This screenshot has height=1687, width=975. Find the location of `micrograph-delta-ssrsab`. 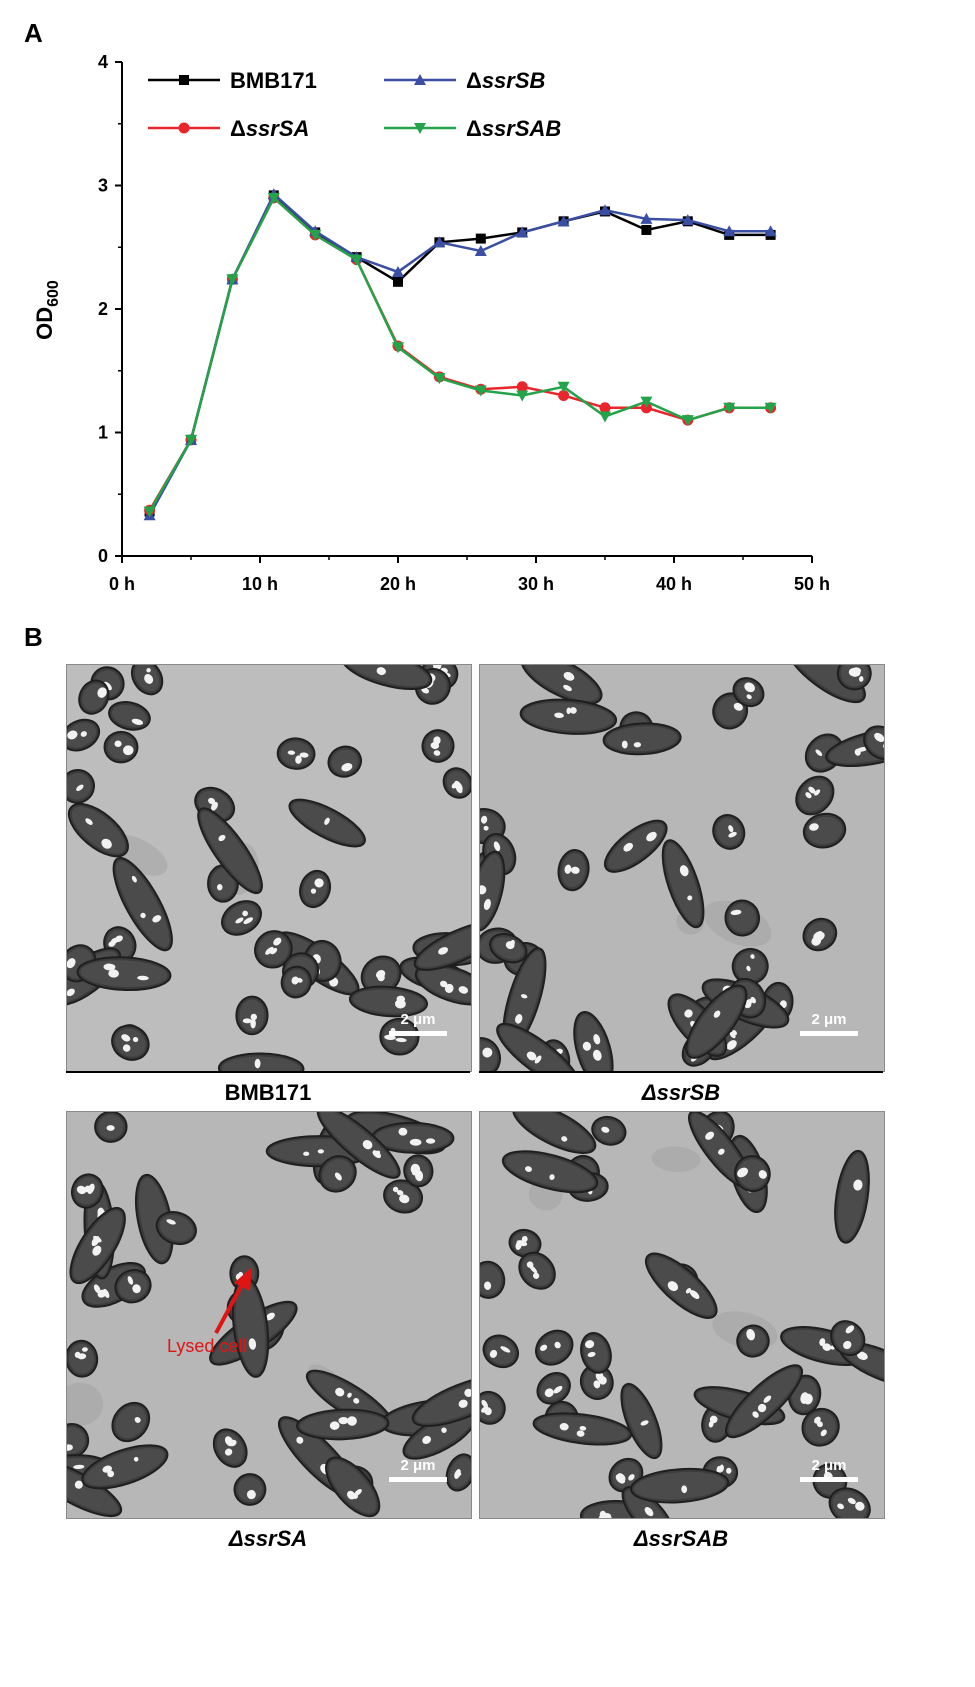

micrograph-delta-ssrsab is located at coordinates (682, 1315).